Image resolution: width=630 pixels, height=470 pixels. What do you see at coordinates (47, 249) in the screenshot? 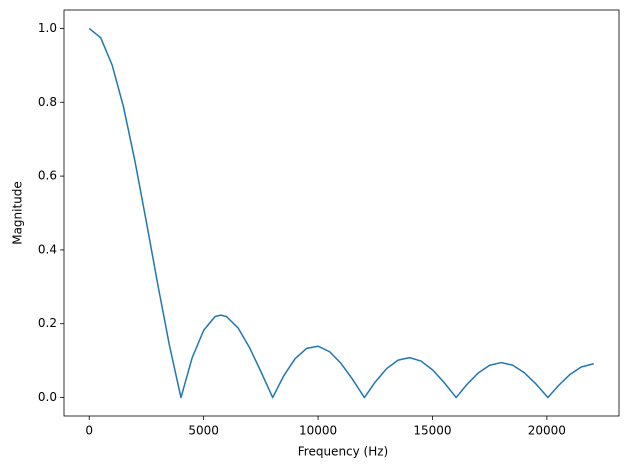
I see `y-tick-label: 0.4` at bounding box center [47, 249].